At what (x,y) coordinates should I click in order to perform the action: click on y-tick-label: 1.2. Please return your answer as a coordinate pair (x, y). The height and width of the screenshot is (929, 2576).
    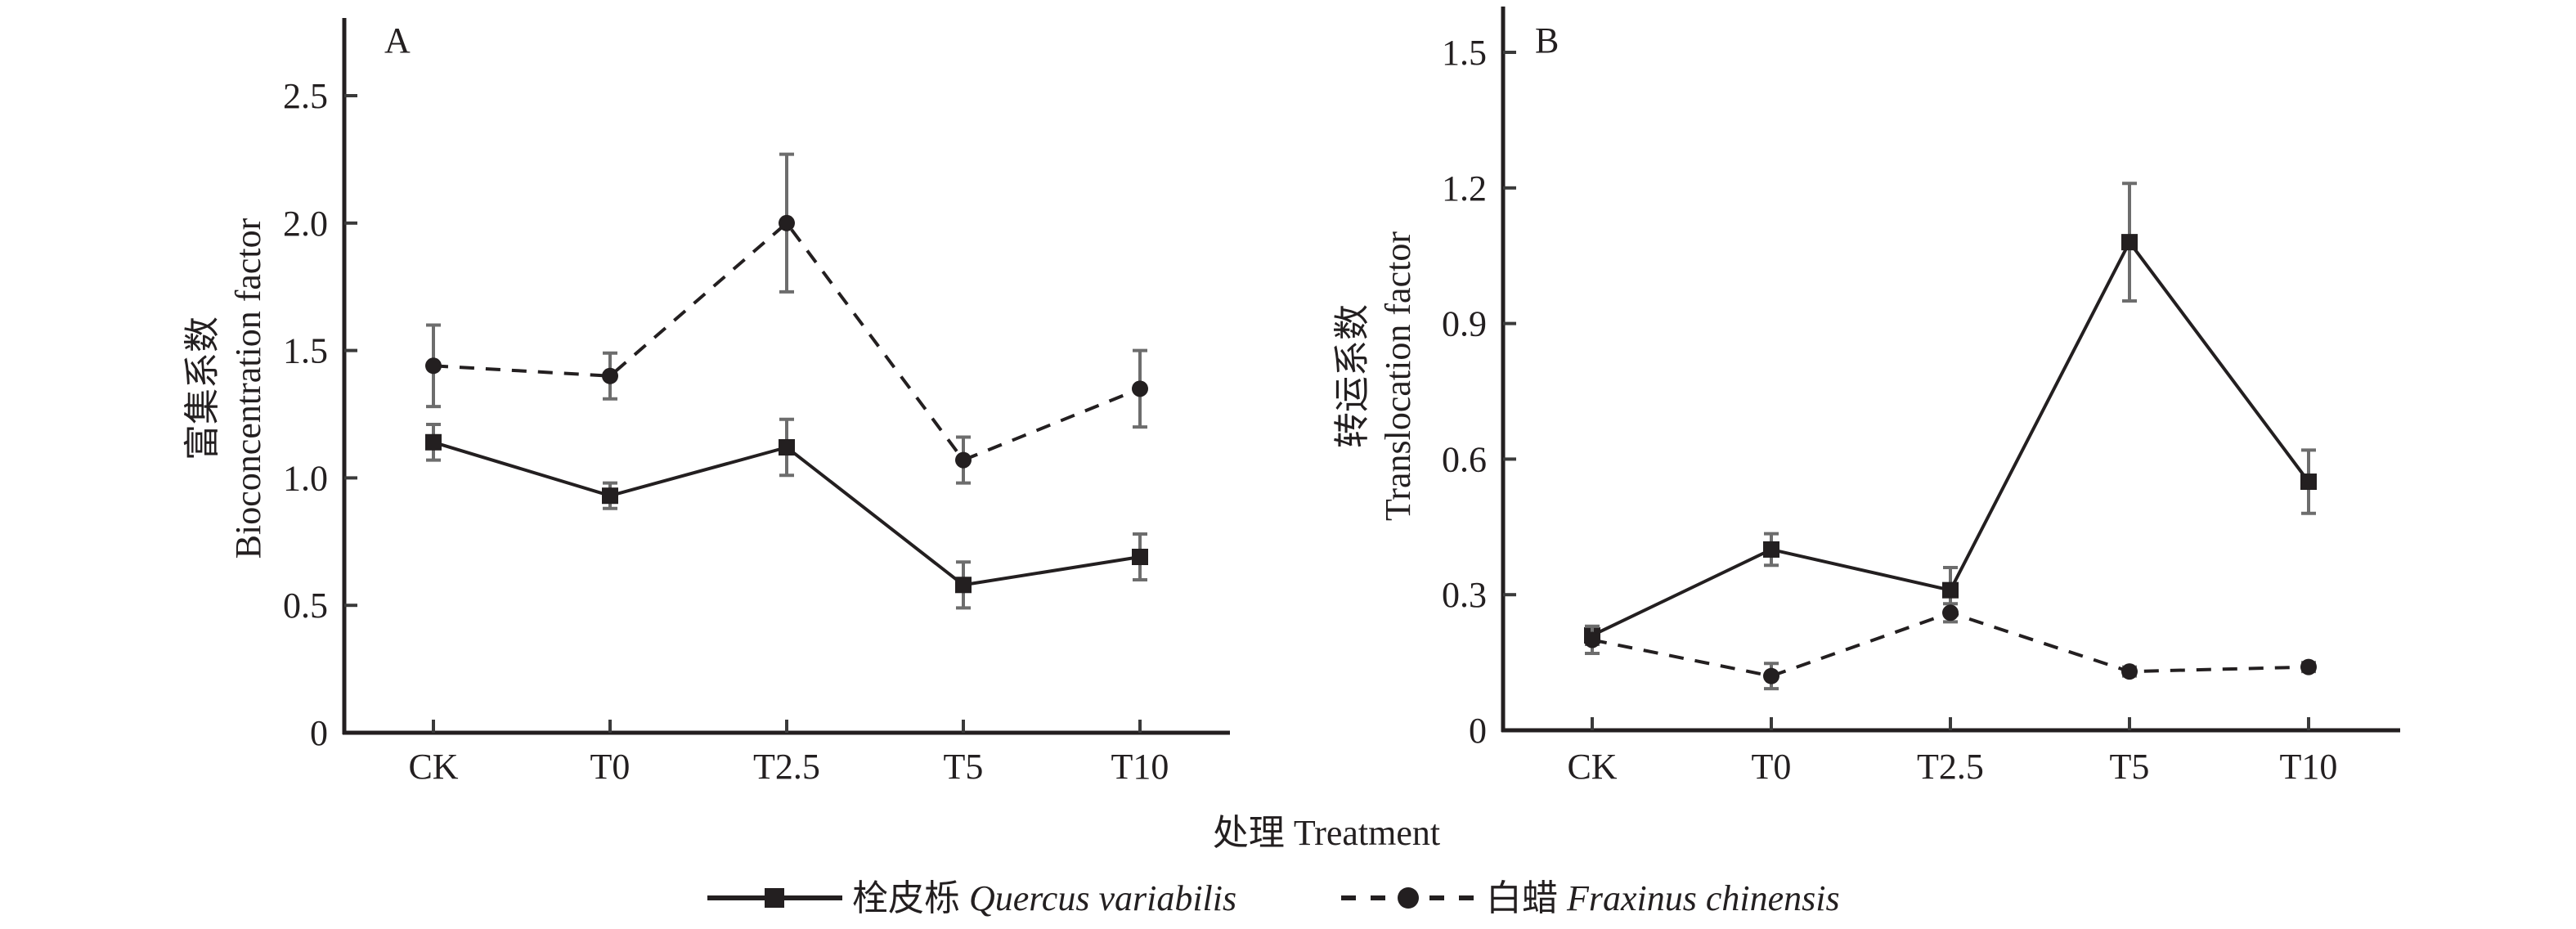
    Looking at the image, I should click on (1464, 188).